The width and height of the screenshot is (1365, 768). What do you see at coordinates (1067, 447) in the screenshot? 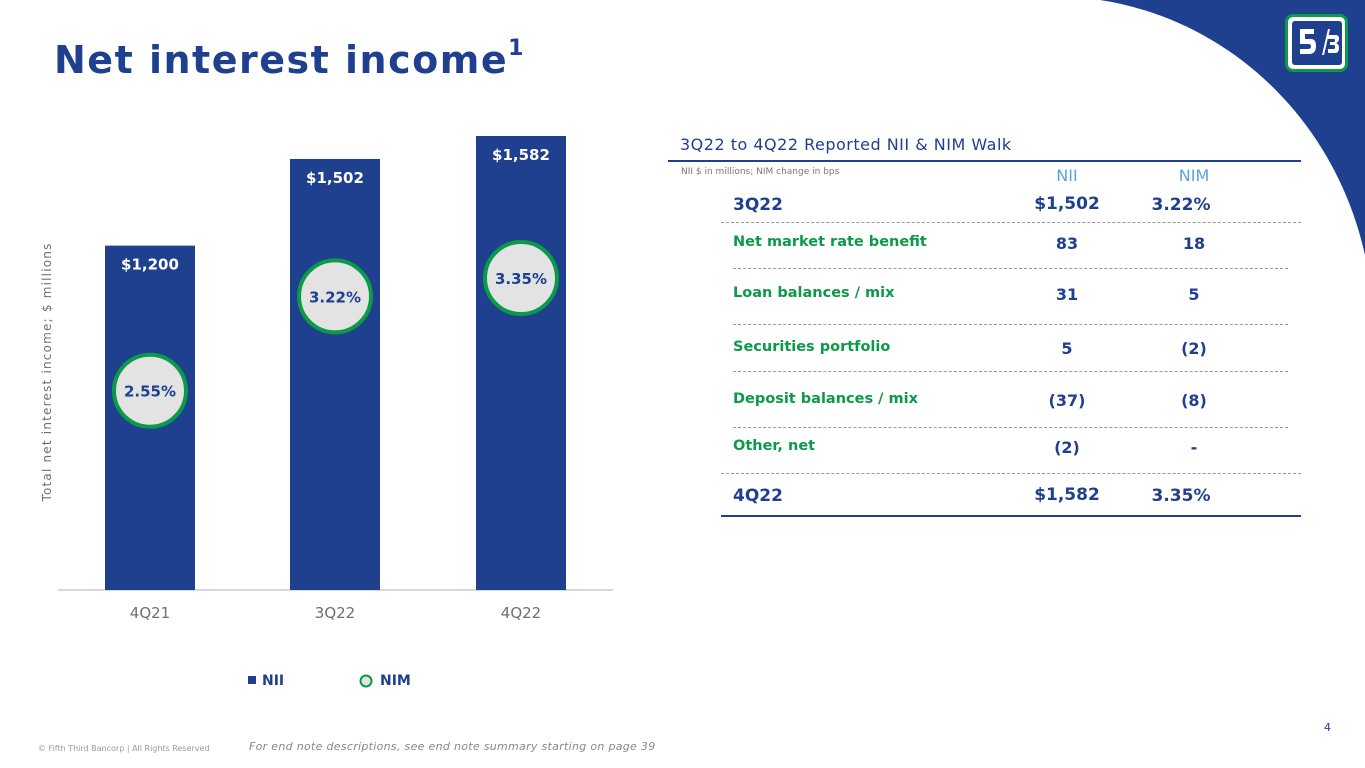
I see `walk-row-nii: (2)` at bounding box center [1067, 447].